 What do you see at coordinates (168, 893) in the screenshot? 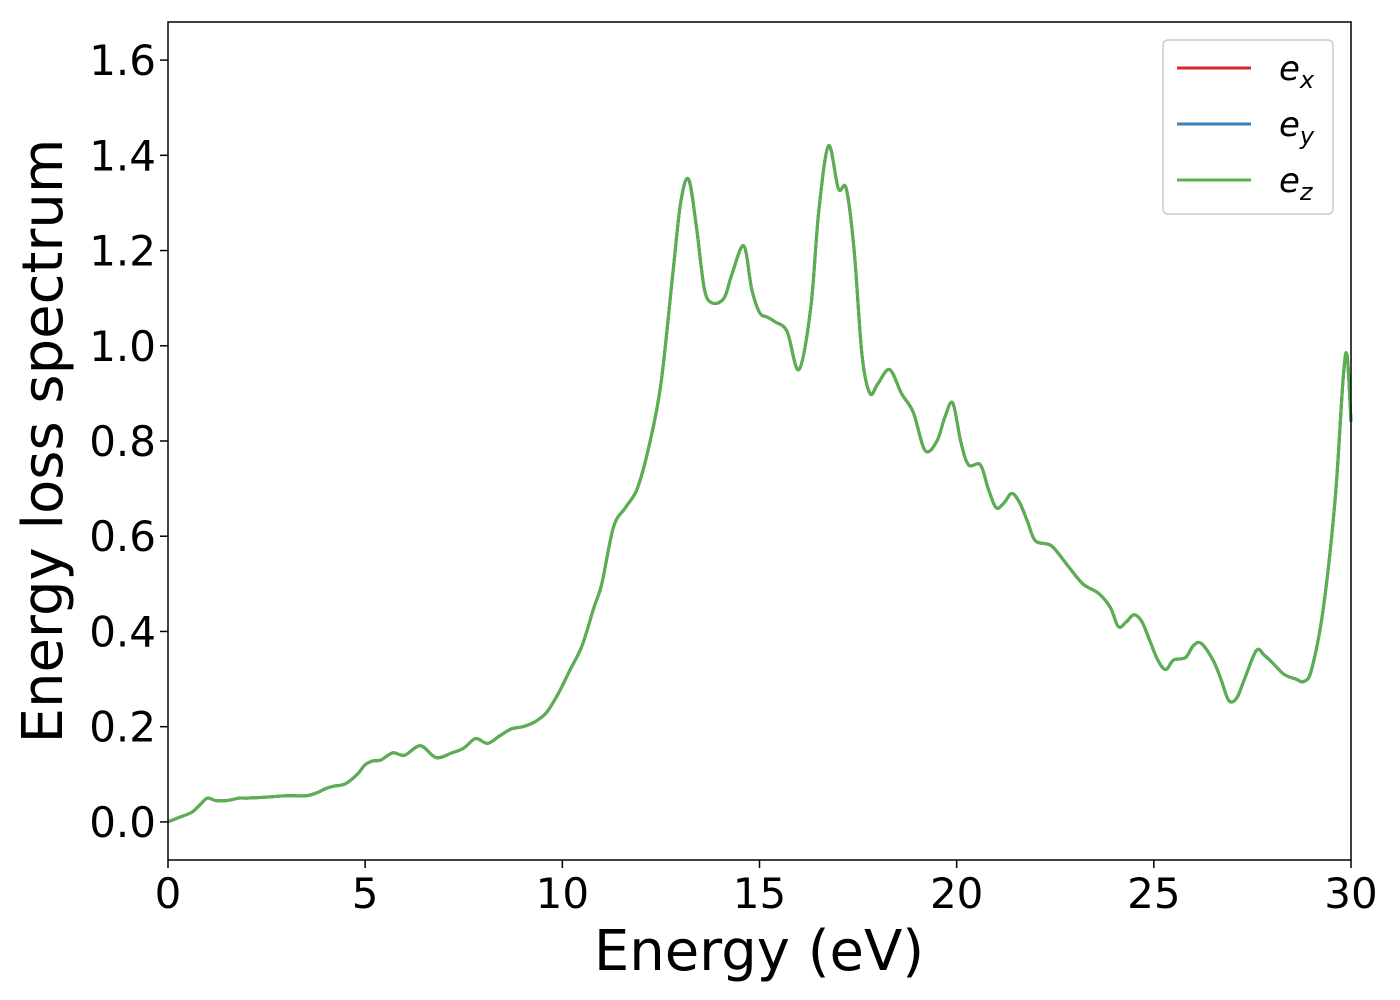
I see `x-tick-label: 0` at bounding box center [168, 893].